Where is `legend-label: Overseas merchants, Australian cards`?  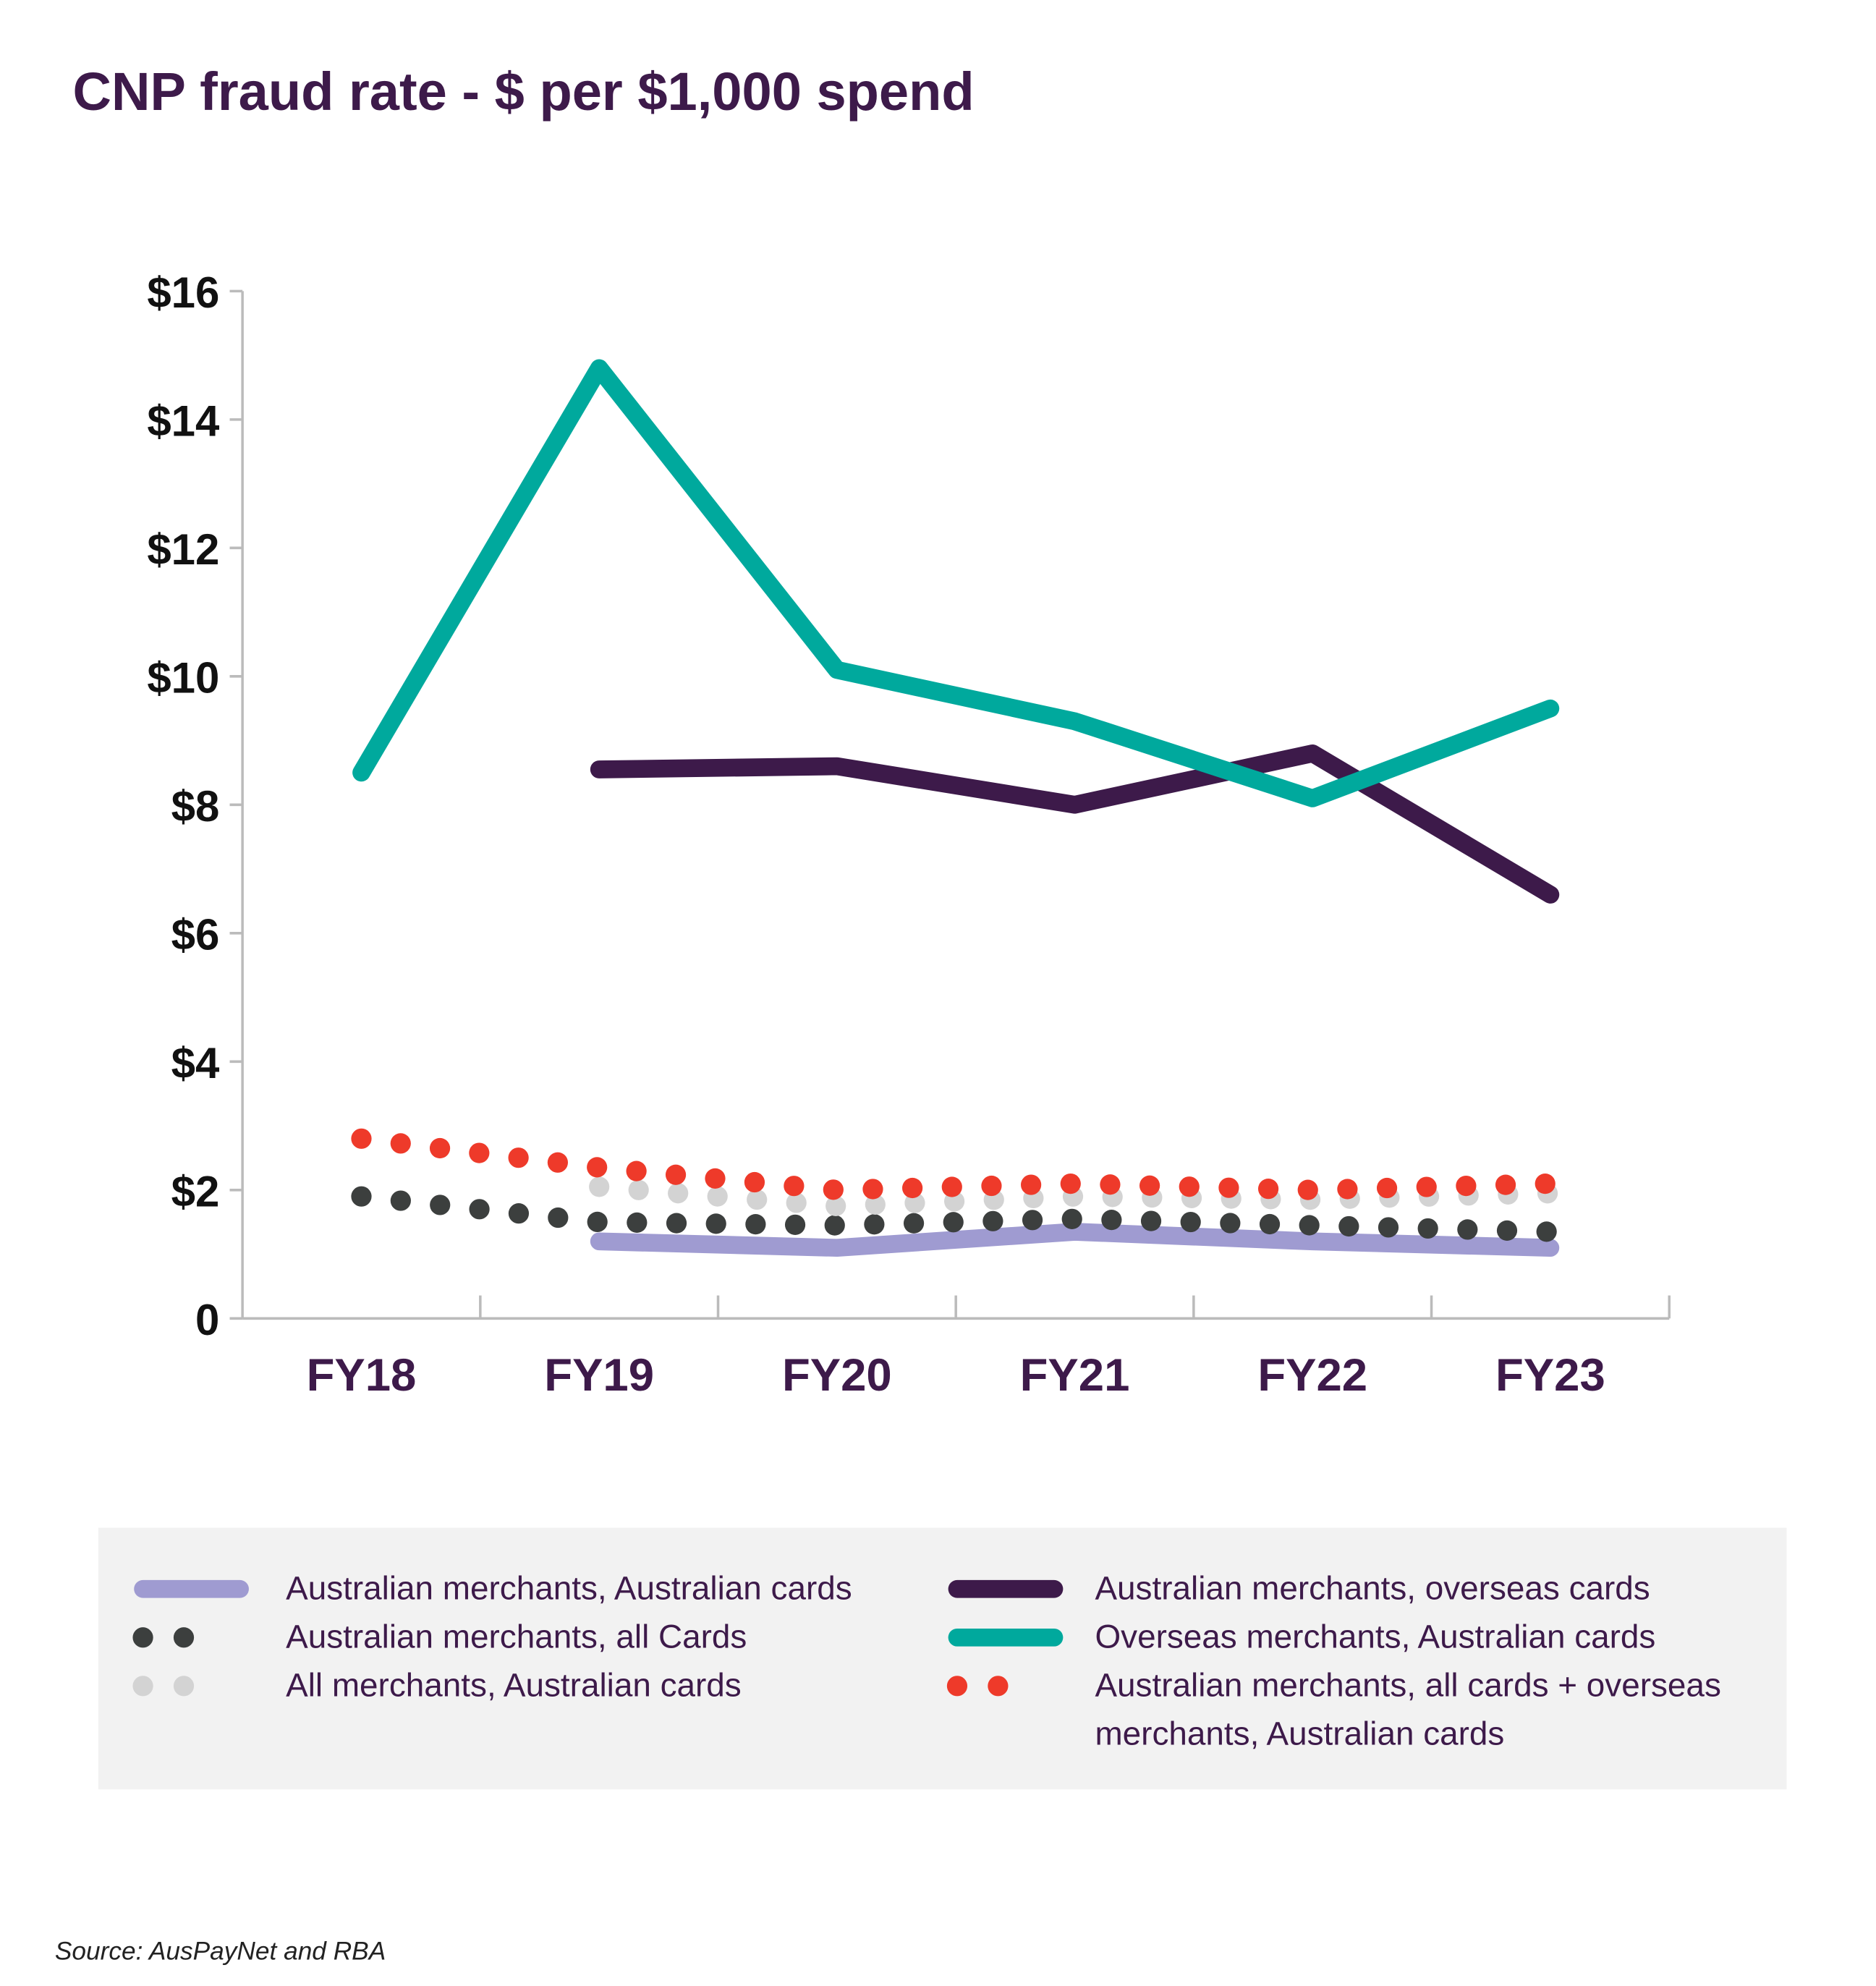
legend-label: Overseas merchants, Australian cards is located at coordinates (1375, 1636).